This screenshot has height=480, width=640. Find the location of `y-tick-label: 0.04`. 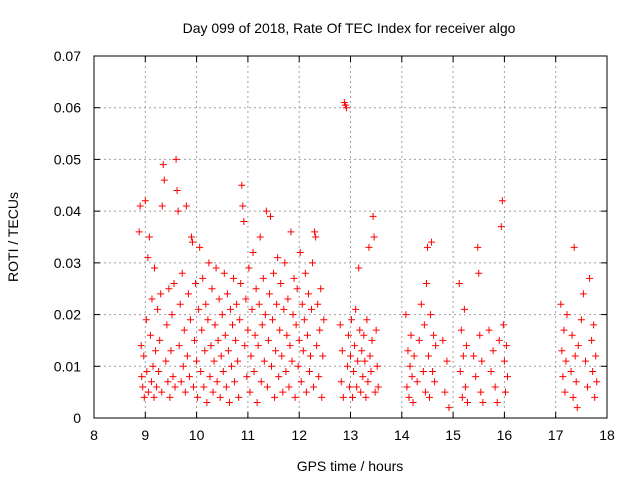

y-tick-label: 0.04 is located at coordinates (67, 211).